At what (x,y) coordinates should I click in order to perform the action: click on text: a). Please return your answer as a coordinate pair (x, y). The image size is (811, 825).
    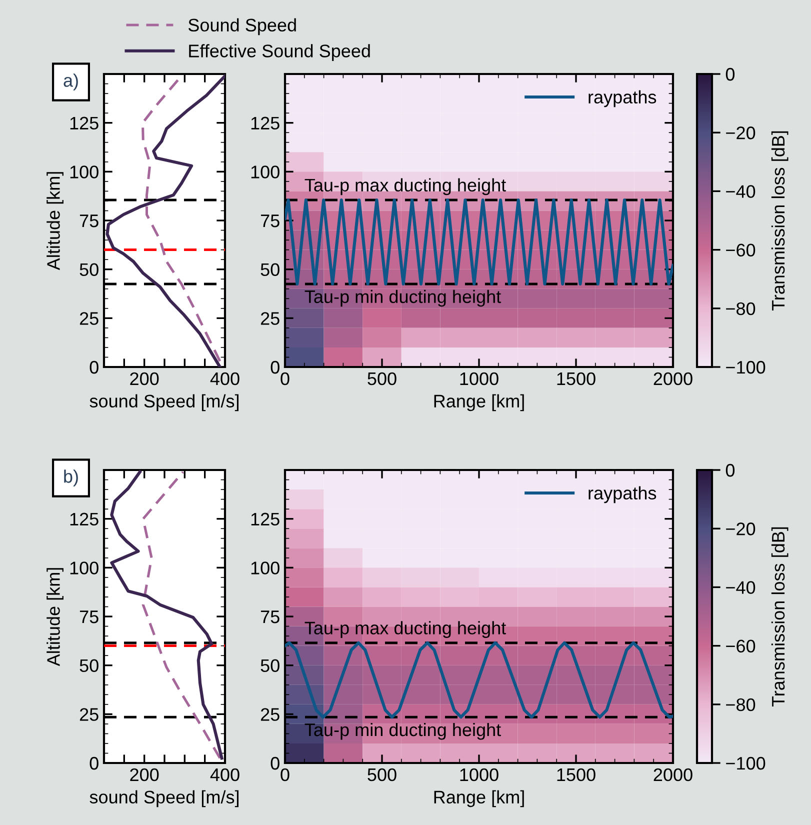
    Looking at the image, I should click on (71, 82).